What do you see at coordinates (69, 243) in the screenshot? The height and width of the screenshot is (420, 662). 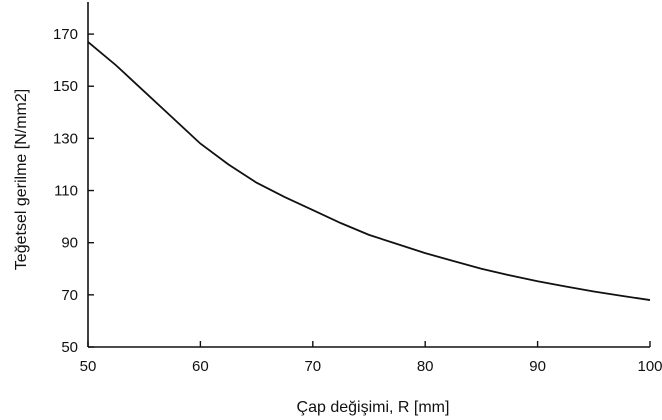 I see `y-tick-label: 90` at bounding box center [69, 243].